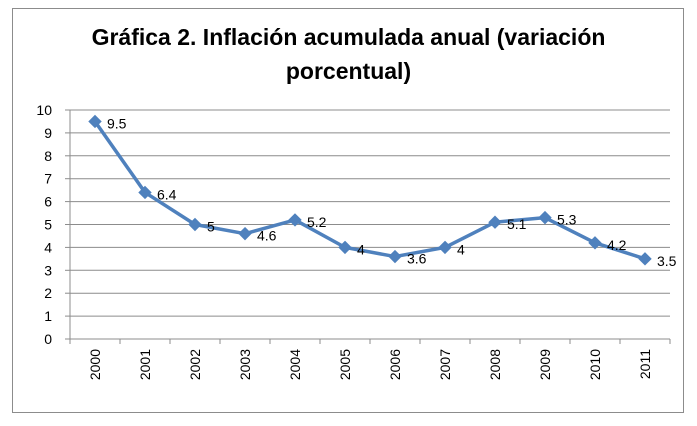 The width and height of the screenshot is (697, 426). Describe the element at coordinates (567, 220) in the screenshot. I see `data-label-2009: 5.3` at that location.